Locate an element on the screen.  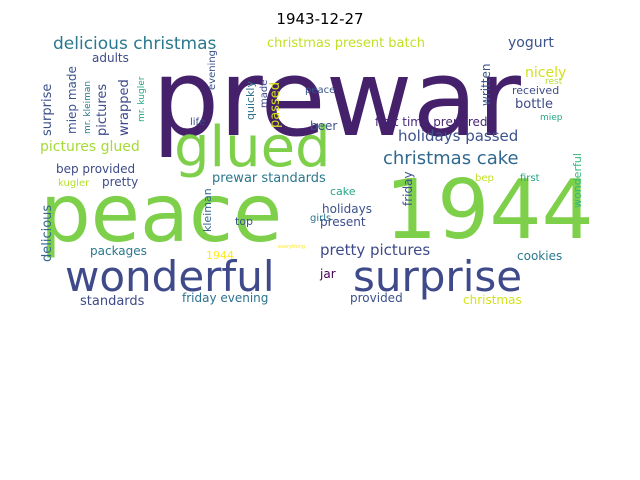
word-jar: jar is located at coordinates (328, 274).